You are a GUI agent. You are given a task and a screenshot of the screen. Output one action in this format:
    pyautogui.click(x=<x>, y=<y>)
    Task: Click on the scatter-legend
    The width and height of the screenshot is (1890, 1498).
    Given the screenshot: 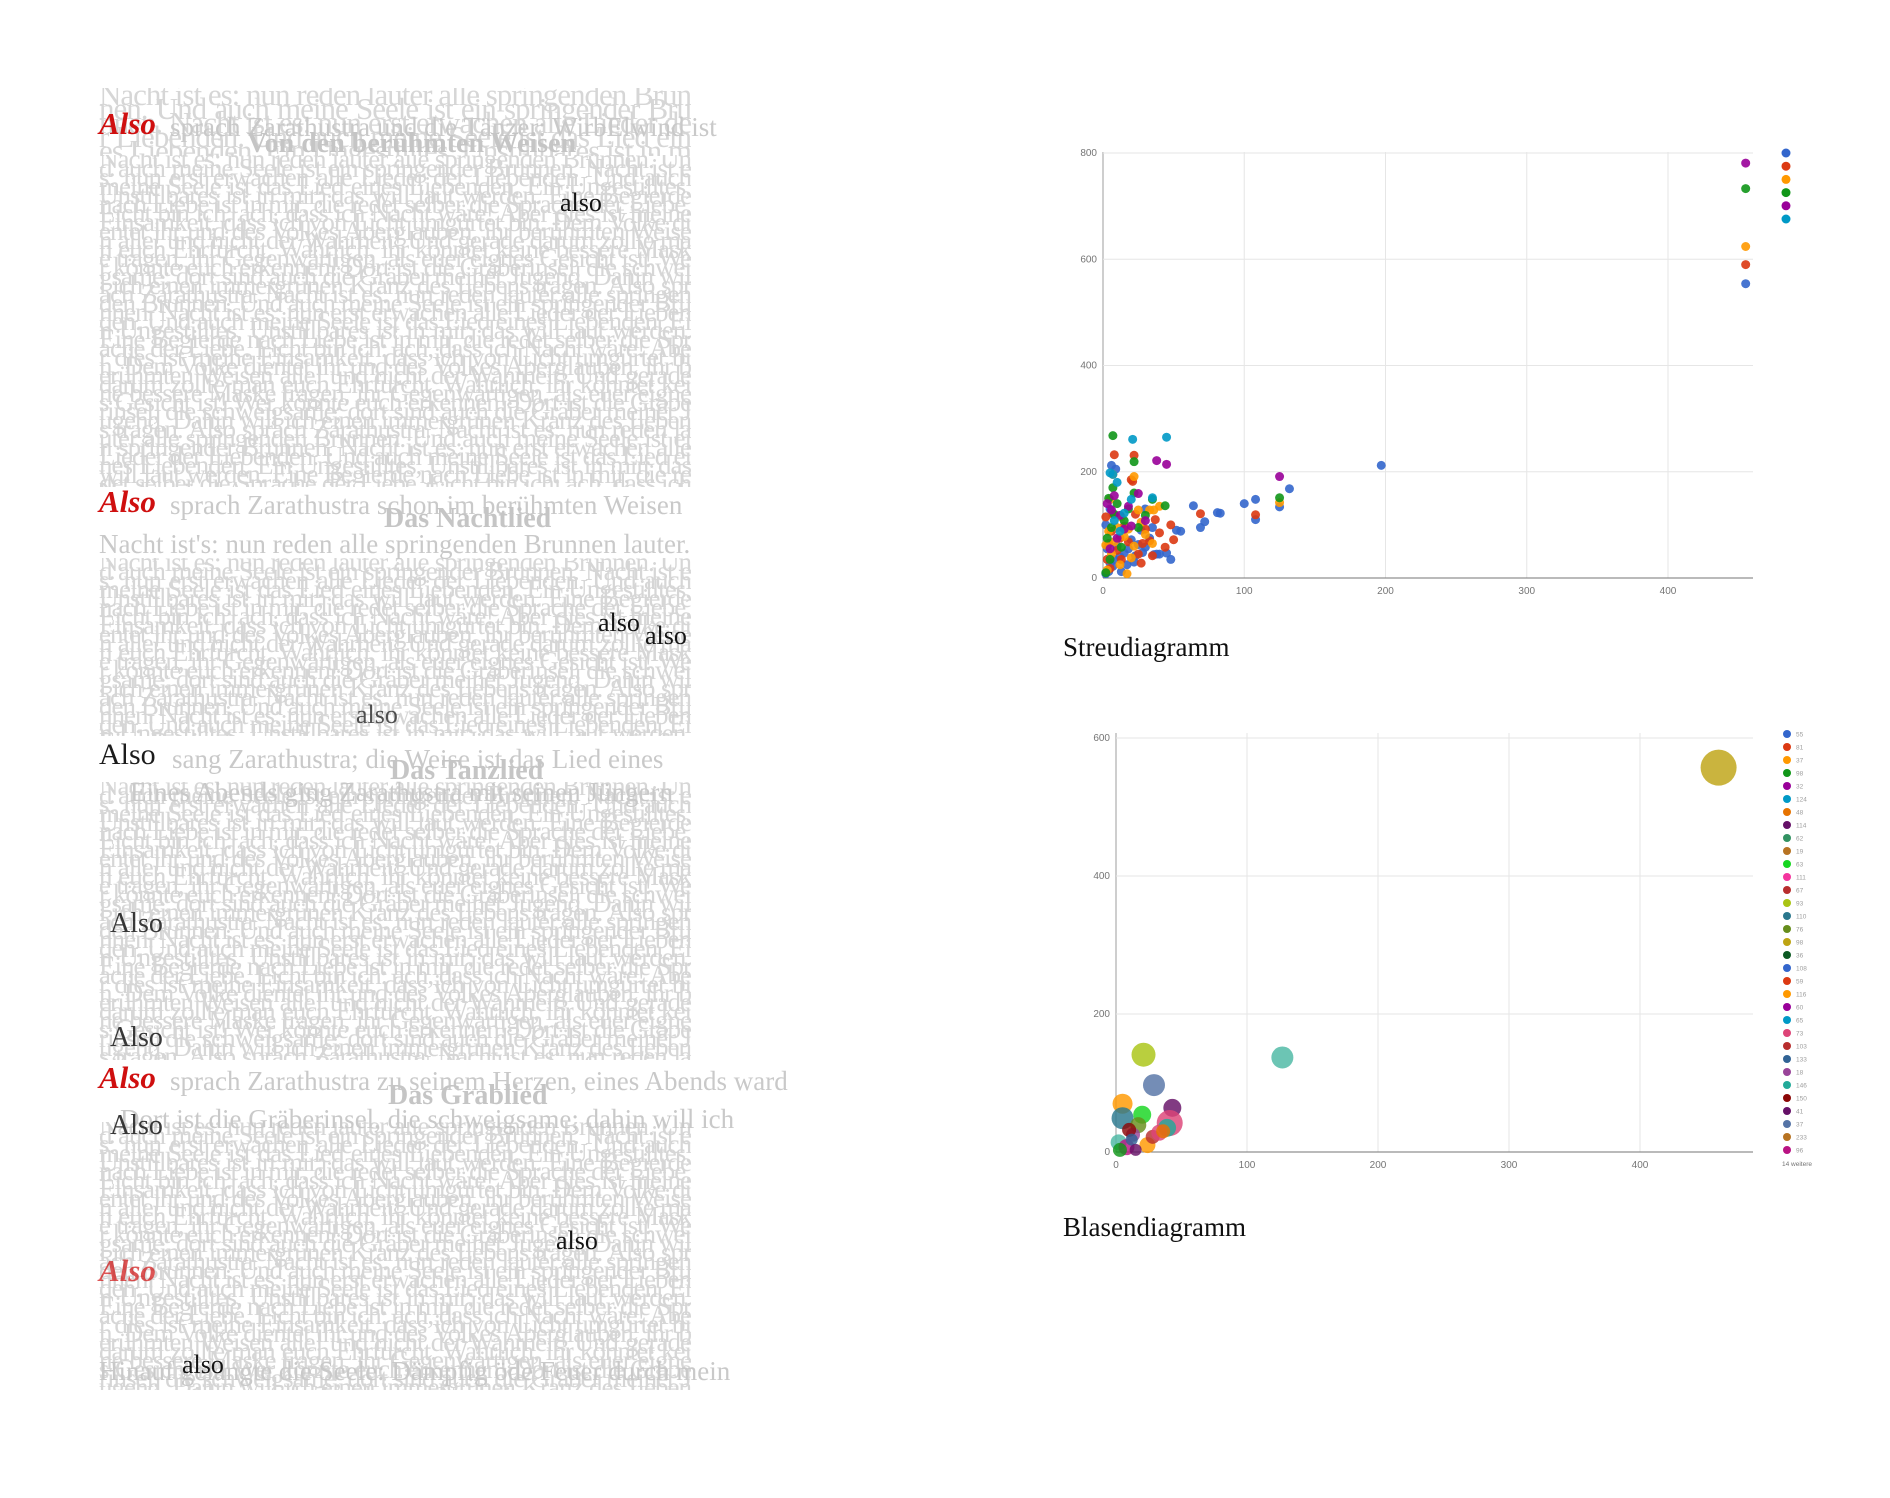 What is the action you would take?
    pyautogui.click(x=1786, y=186)
    